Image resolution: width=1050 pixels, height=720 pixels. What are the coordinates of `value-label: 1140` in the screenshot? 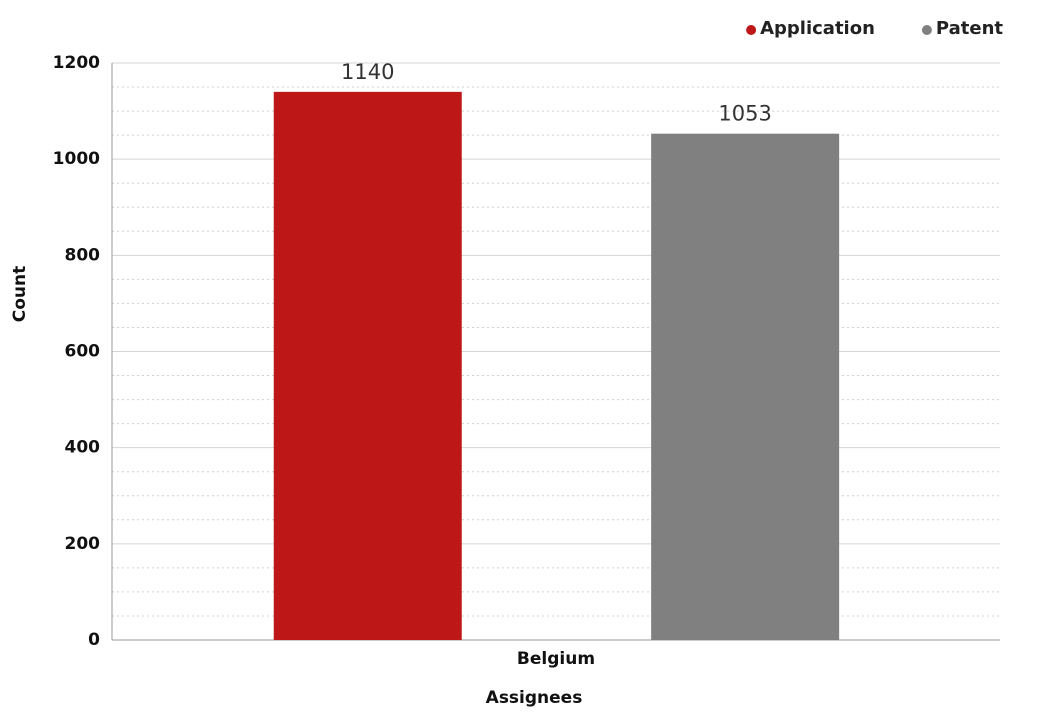 It's located at (367, 72).